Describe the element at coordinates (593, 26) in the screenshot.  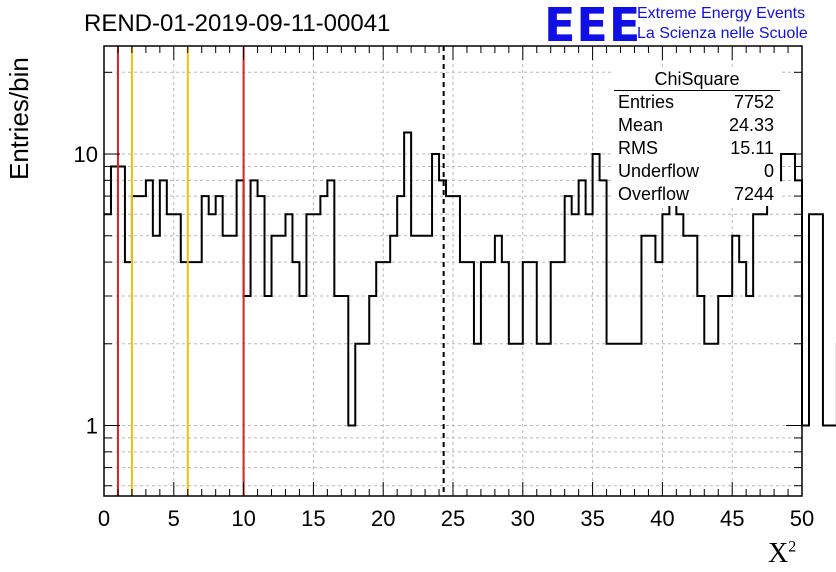
I see `eee-logo: EEE` at that location.